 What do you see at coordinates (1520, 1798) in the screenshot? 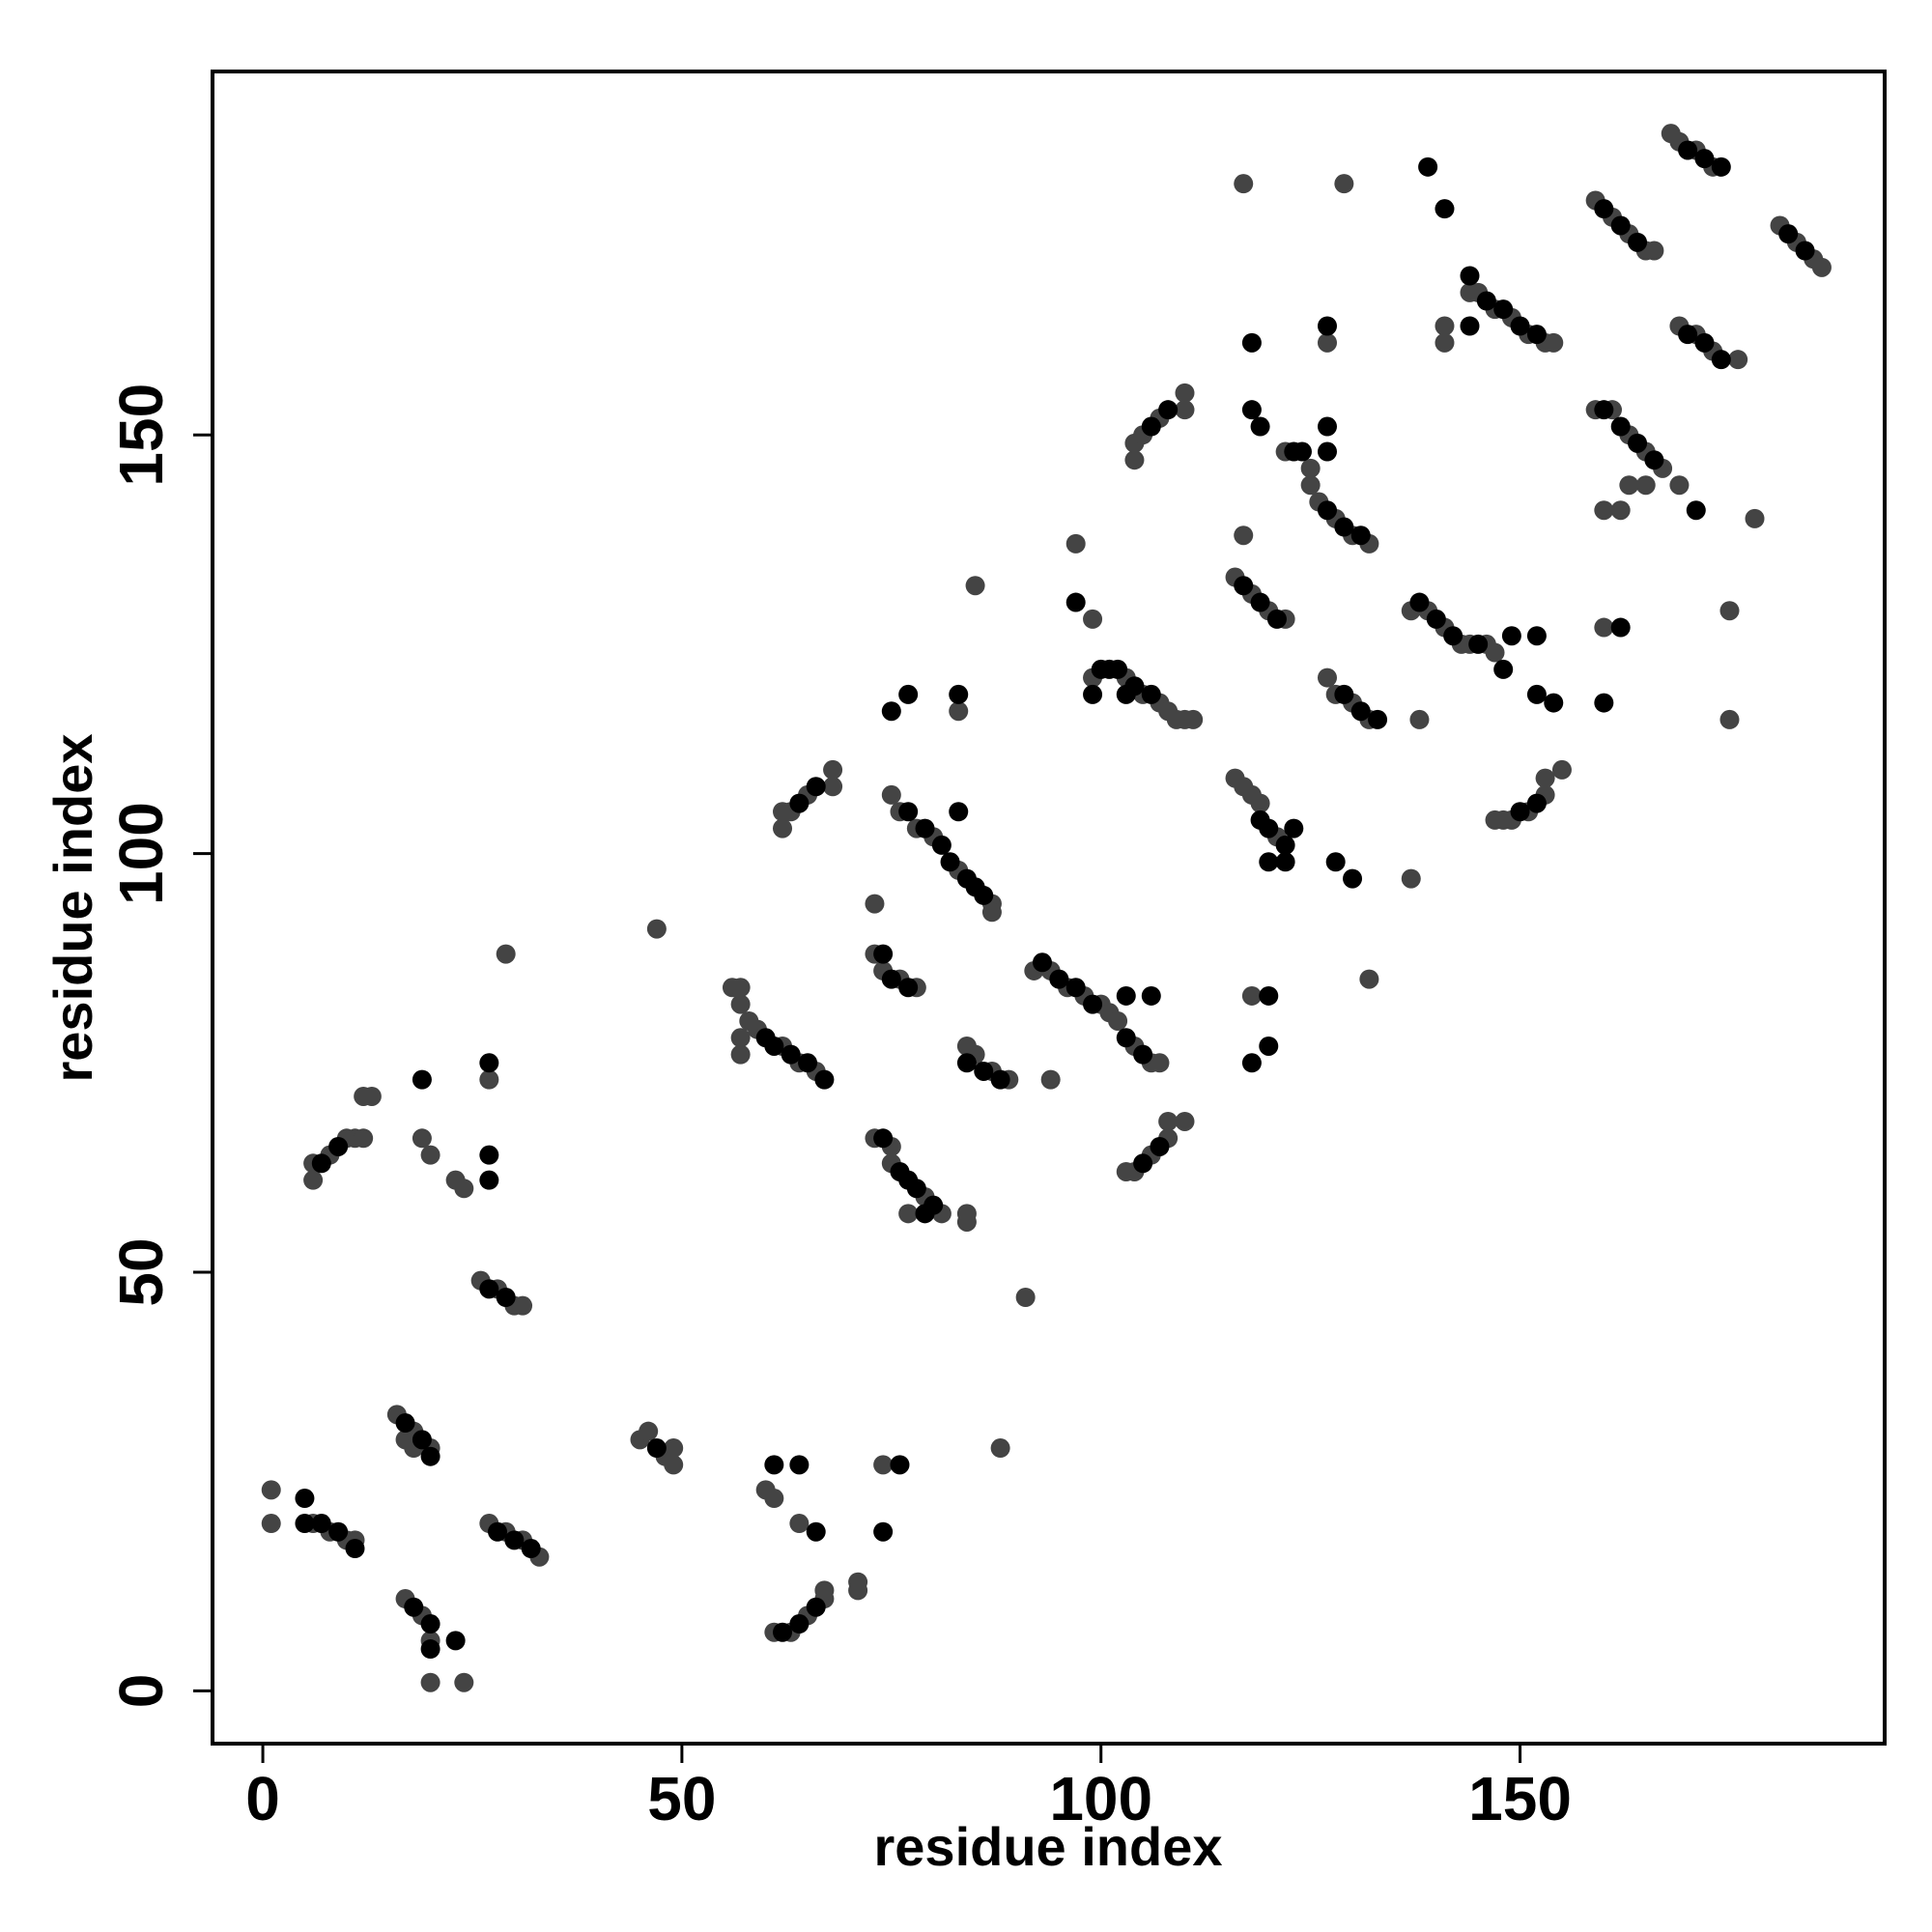
I see `x-tick-label: 150` at bounding box center [1520, 1798].